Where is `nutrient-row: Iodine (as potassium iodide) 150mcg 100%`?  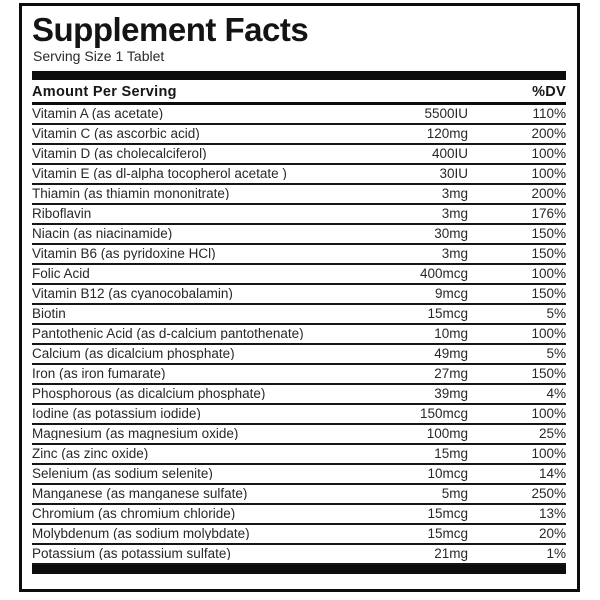
nutrient-row: Iodine (as potassium iodide) 150mcg 100% is located at coordinates (299, 415).